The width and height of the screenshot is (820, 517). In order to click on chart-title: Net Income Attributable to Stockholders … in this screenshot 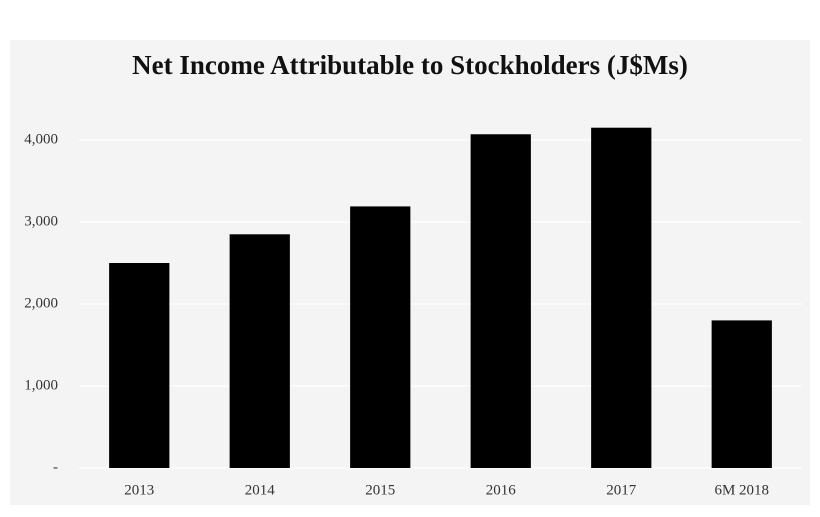, I will do `click(410, 65)`.